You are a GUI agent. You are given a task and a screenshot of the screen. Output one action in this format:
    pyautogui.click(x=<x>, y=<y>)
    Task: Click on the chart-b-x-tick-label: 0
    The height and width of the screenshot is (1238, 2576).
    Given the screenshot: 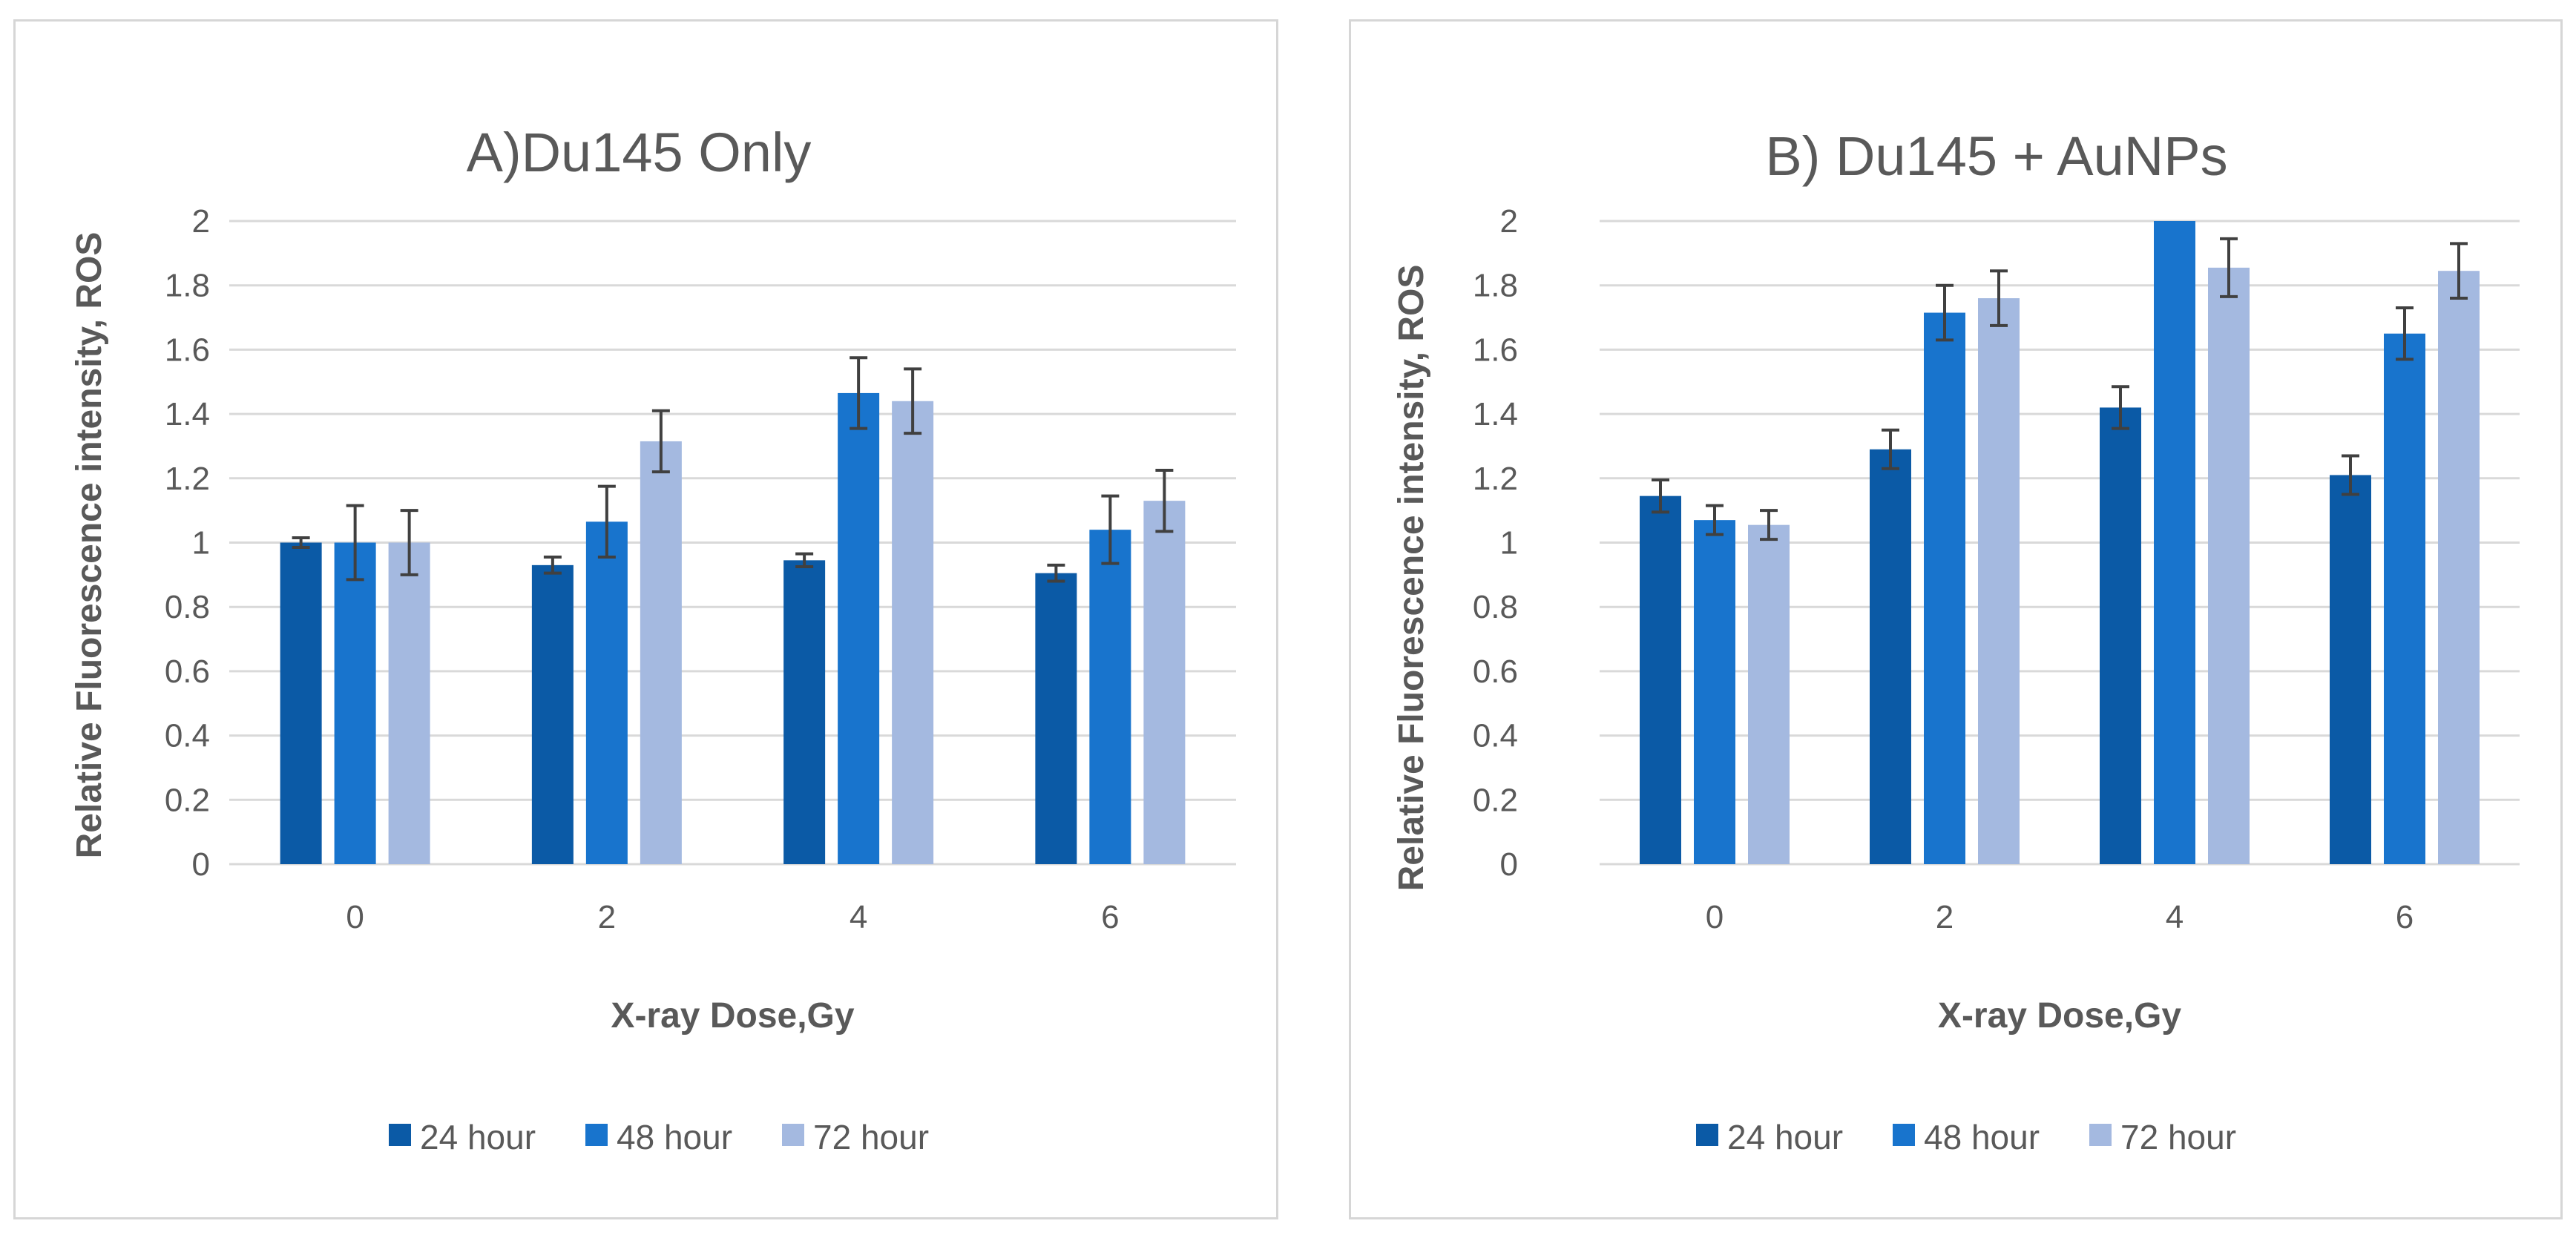 What is the action you would take?
    pyautogui.click(x=1715, y=917)
    